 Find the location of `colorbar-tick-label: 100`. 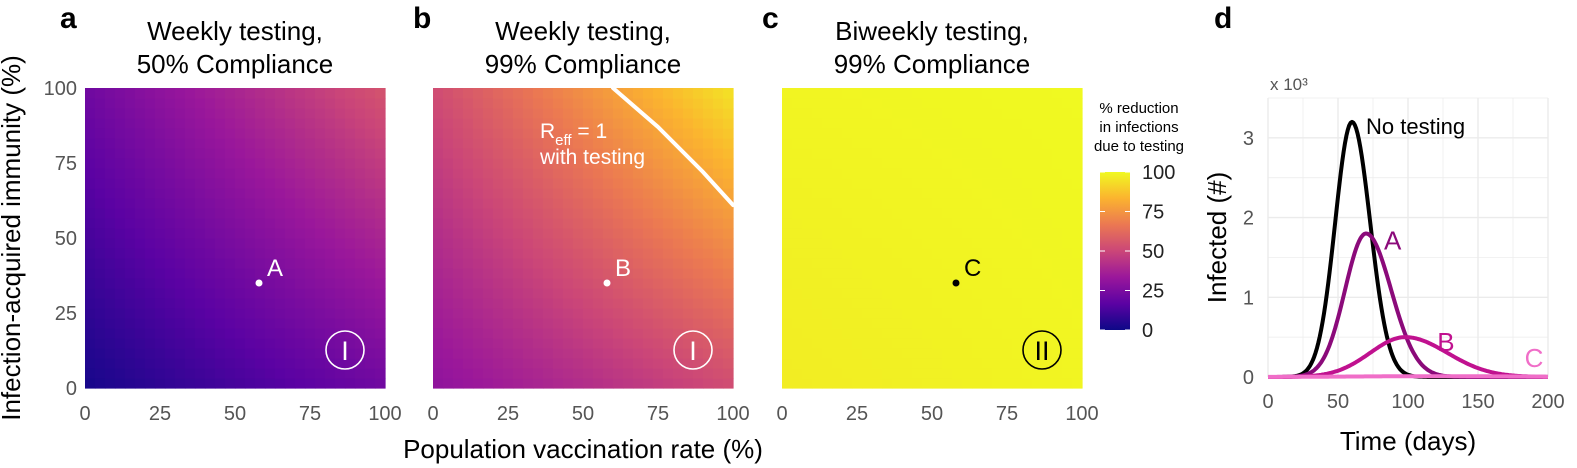

colorbar-tick-label: 100 is located at coordinates (1158, 173).